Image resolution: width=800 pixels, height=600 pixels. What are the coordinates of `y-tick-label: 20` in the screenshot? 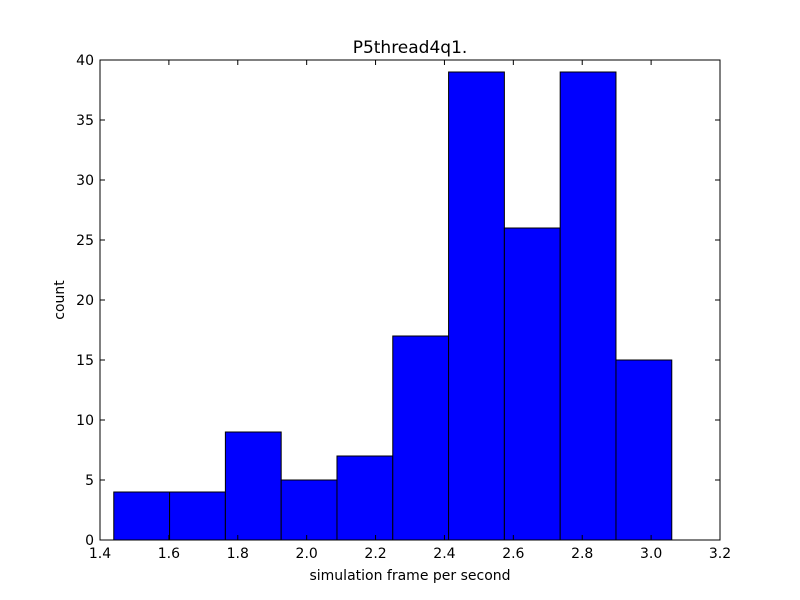 It's located at (85, 301).